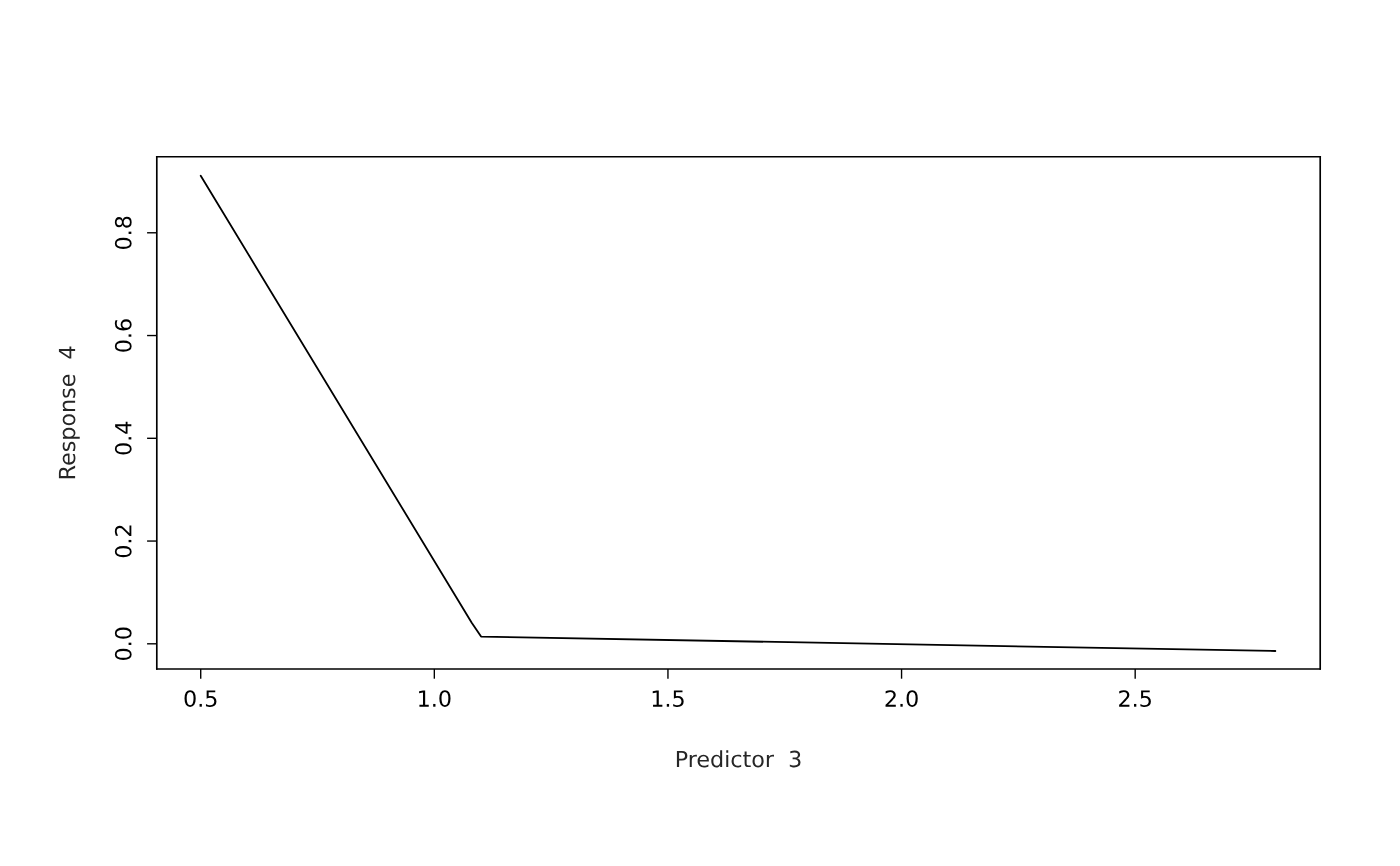  I want to click on x-tick-label: 0.5, so click(200, 699).